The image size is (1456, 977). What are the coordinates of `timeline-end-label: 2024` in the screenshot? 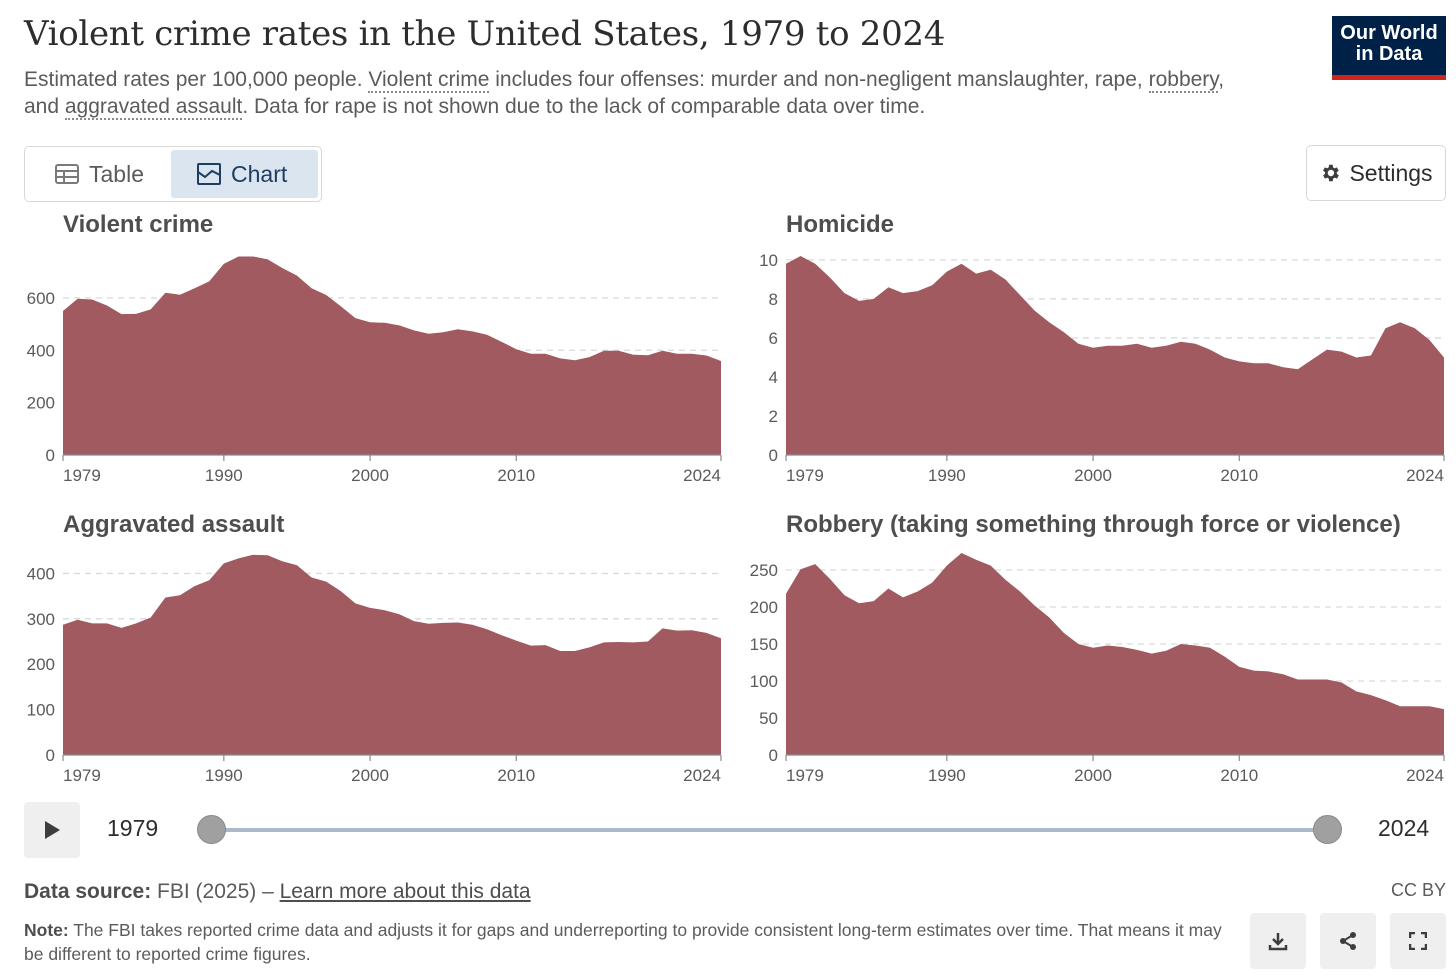 It's located at (1404, 828).